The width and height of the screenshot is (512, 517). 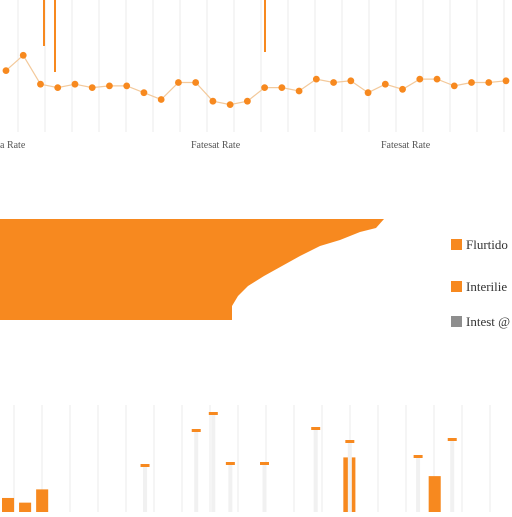 I want to click on legend-item-flurtido: Flurtido, so click(x=481, y=245).